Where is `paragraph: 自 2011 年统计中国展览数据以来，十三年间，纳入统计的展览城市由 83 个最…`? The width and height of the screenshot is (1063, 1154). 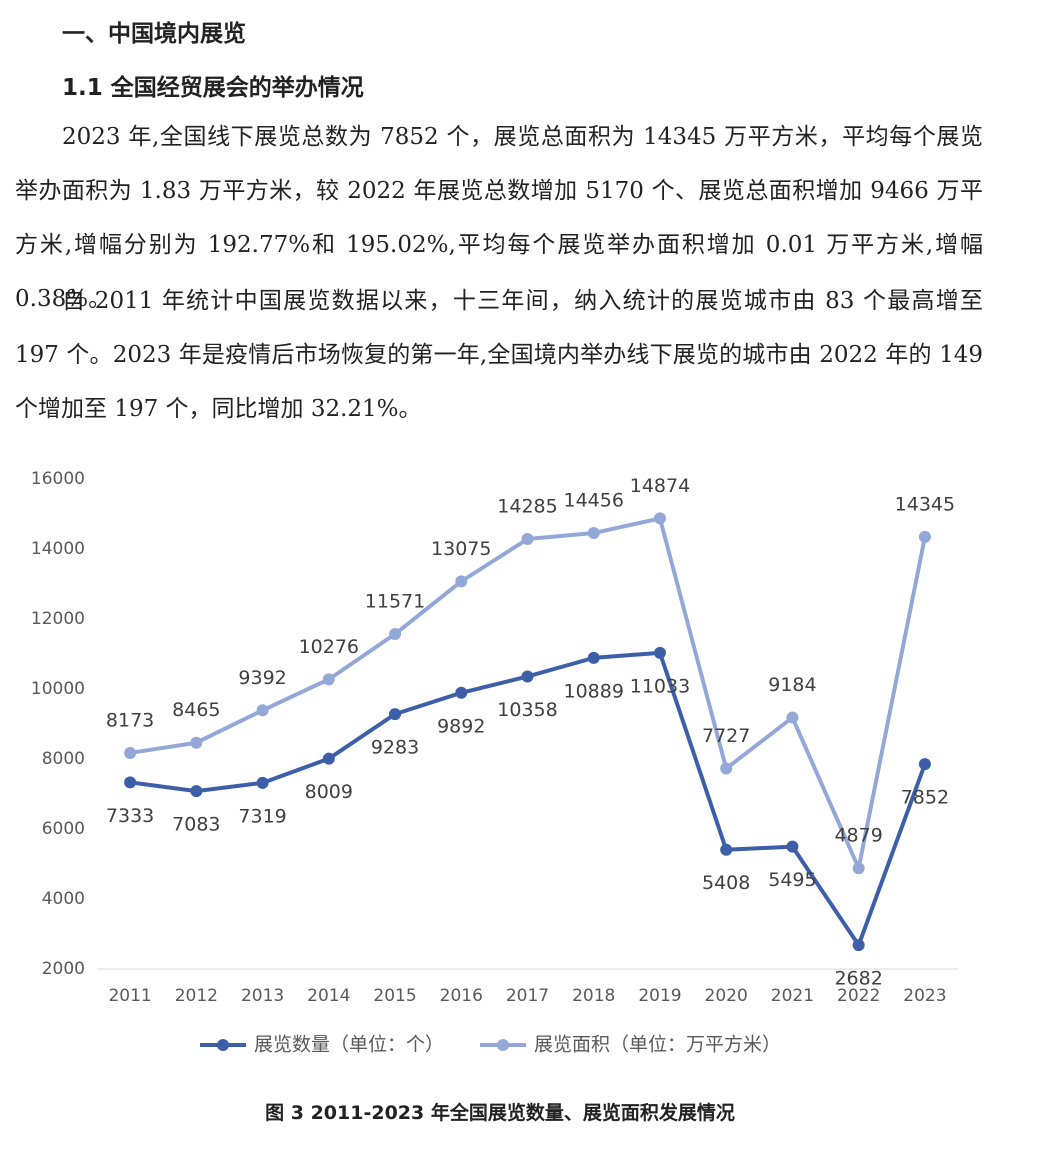
paragraph: 自 2011 年统计中国展览数据以来，十三年间，纳入统计的展览城市由 83 个最… is located at coordinates (499, 355).